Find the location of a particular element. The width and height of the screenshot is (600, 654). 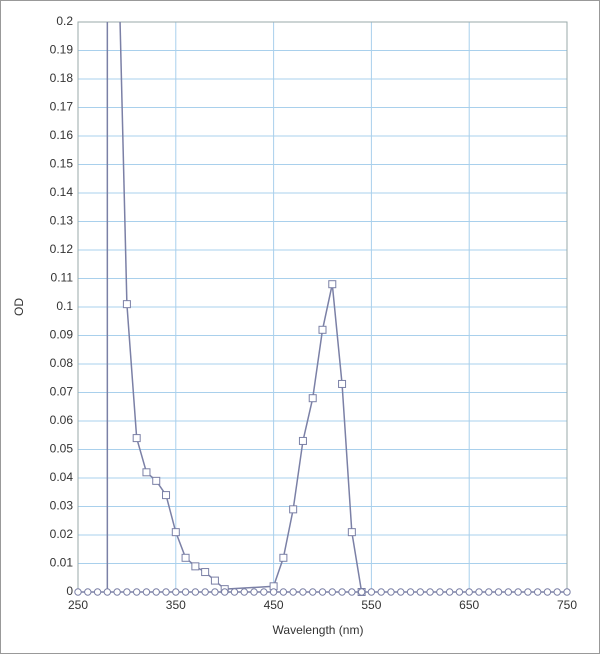

y-tick-label: 0.15 is located at coordinates (62, 164).